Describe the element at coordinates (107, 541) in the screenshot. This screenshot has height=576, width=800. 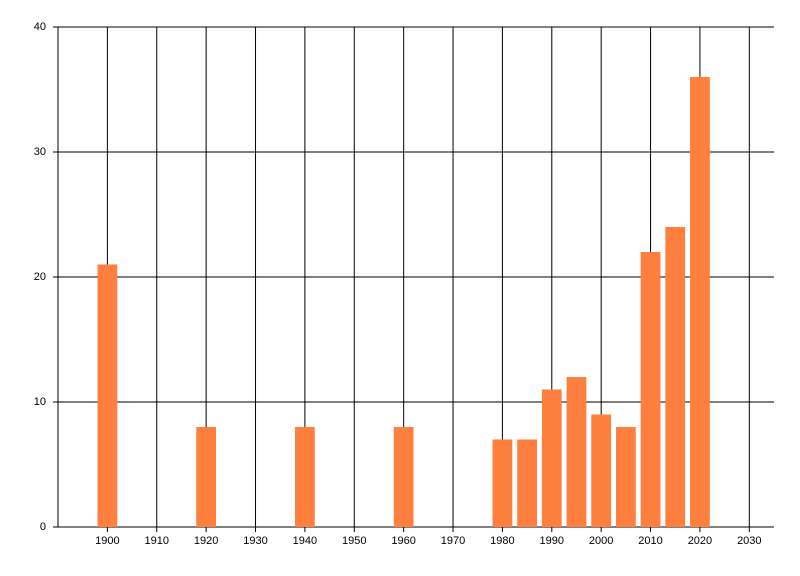
I see `x-tick-label: 1900` at that location.